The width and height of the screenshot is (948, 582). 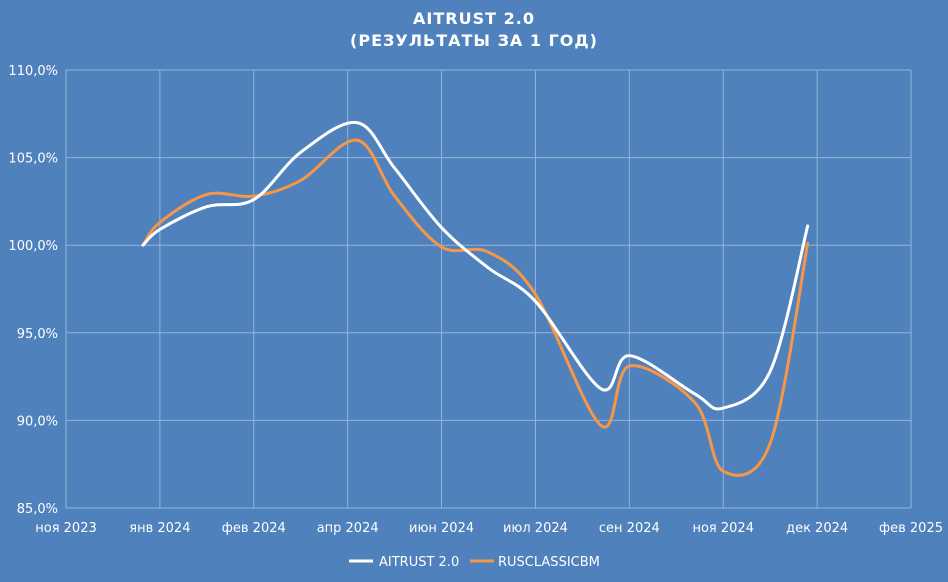 What do you see at coordinates (33, 290) in the screenshot?
I see `y-axis-ticks: 85,0% 90,0% 95,0% 100,0% 105,0% 110,0%` at bounding box center [33, 290].